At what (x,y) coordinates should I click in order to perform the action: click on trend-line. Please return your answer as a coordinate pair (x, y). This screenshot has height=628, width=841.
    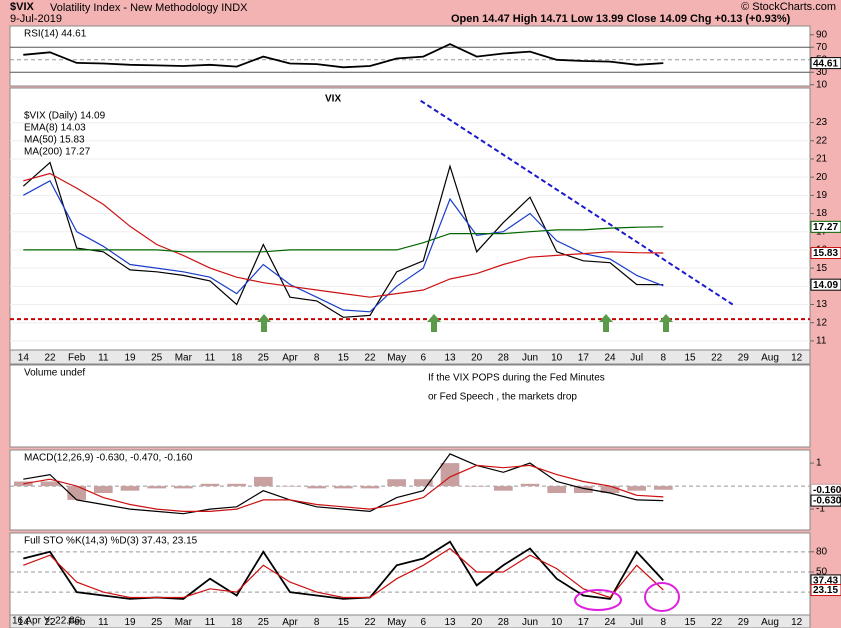
    Looking at the image, I should click on (577, 202).